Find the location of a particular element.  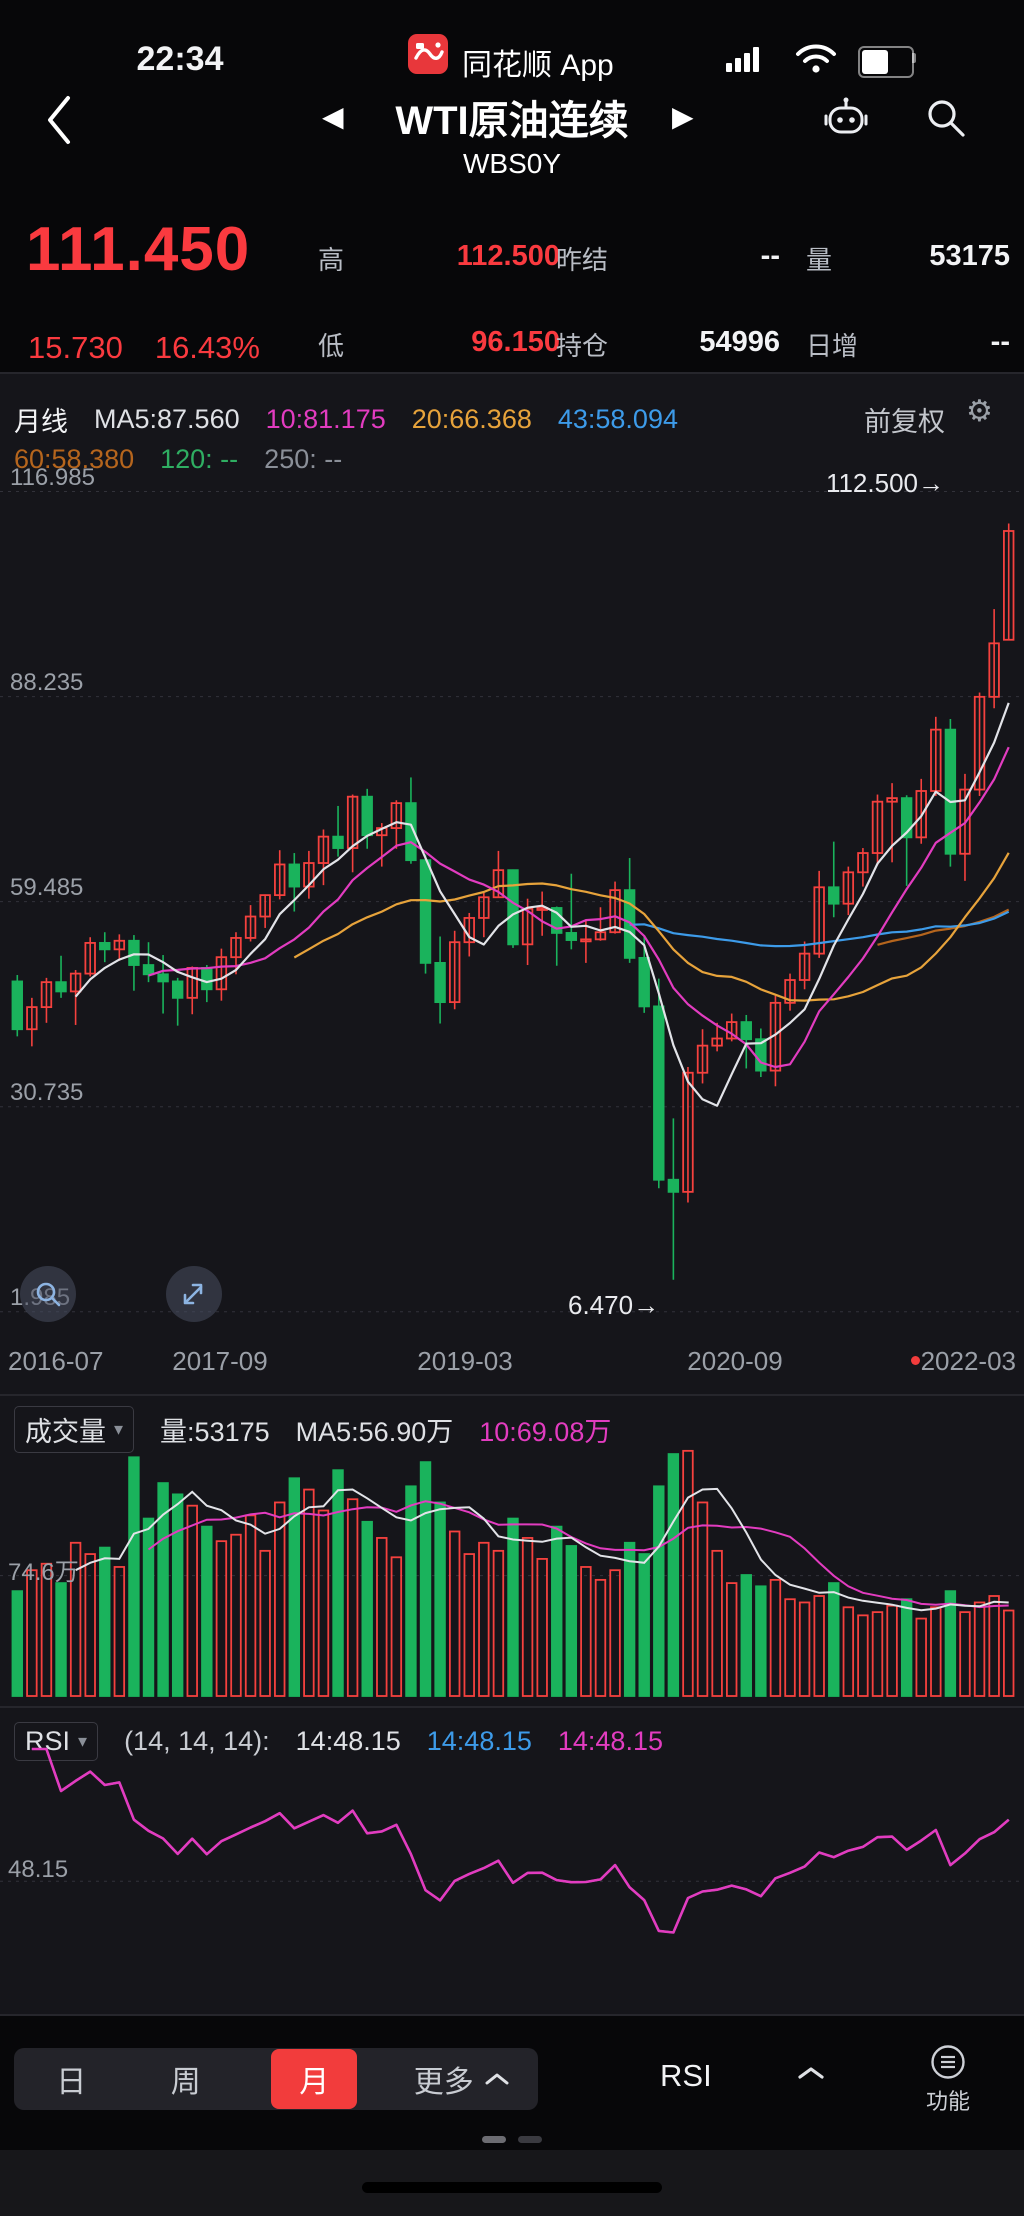

volume-indicator-dropdown: 成交量 ▾ is located at coordinates (74, 1429).